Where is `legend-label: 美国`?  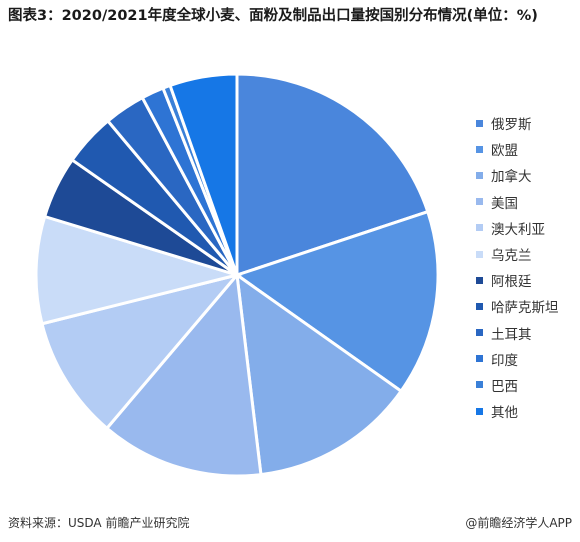
legend-label: 美国 is located at coordinates (504, 203).